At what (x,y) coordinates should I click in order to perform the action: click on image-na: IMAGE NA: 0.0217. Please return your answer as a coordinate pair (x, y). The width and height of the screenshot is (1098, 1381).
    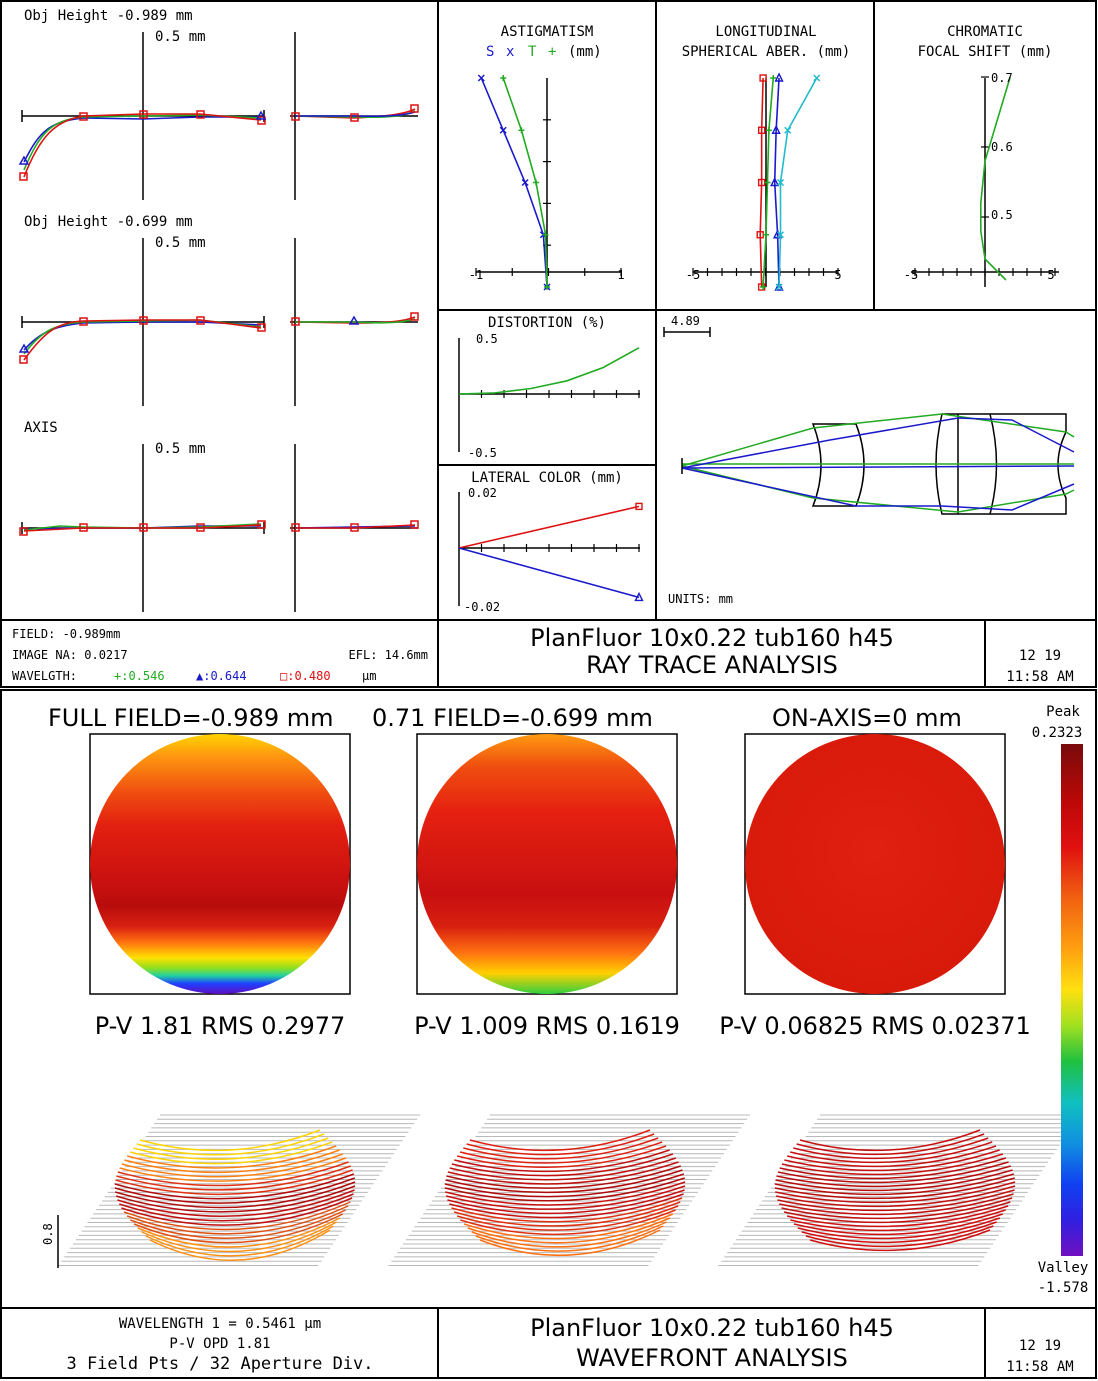
    Looking at the image, I should click on (70, 655).